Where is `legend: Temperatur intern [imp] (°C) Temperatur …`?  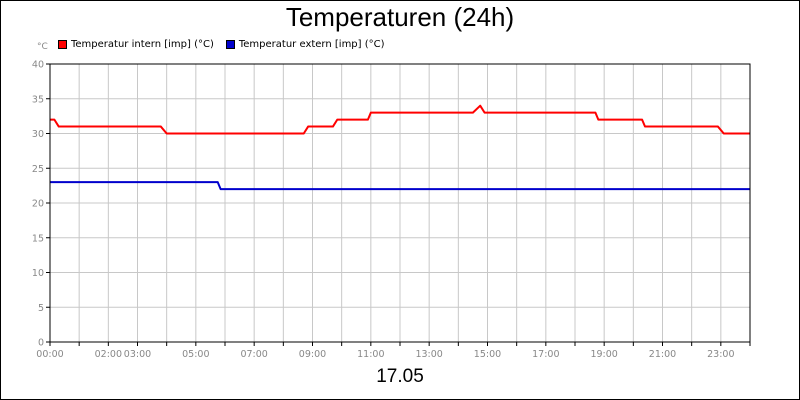 legend: Temperatur intern [imp] (°C) Temperatur … is located at coordinates (221, 44).